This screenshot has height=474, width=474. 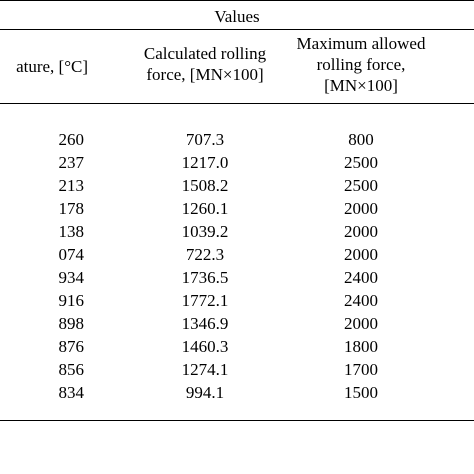 What do you see at coordinates (205, 346) in the screenshot?
I see `cell-calculated-force-text: 1460.3` at bounding box center [205, 346].